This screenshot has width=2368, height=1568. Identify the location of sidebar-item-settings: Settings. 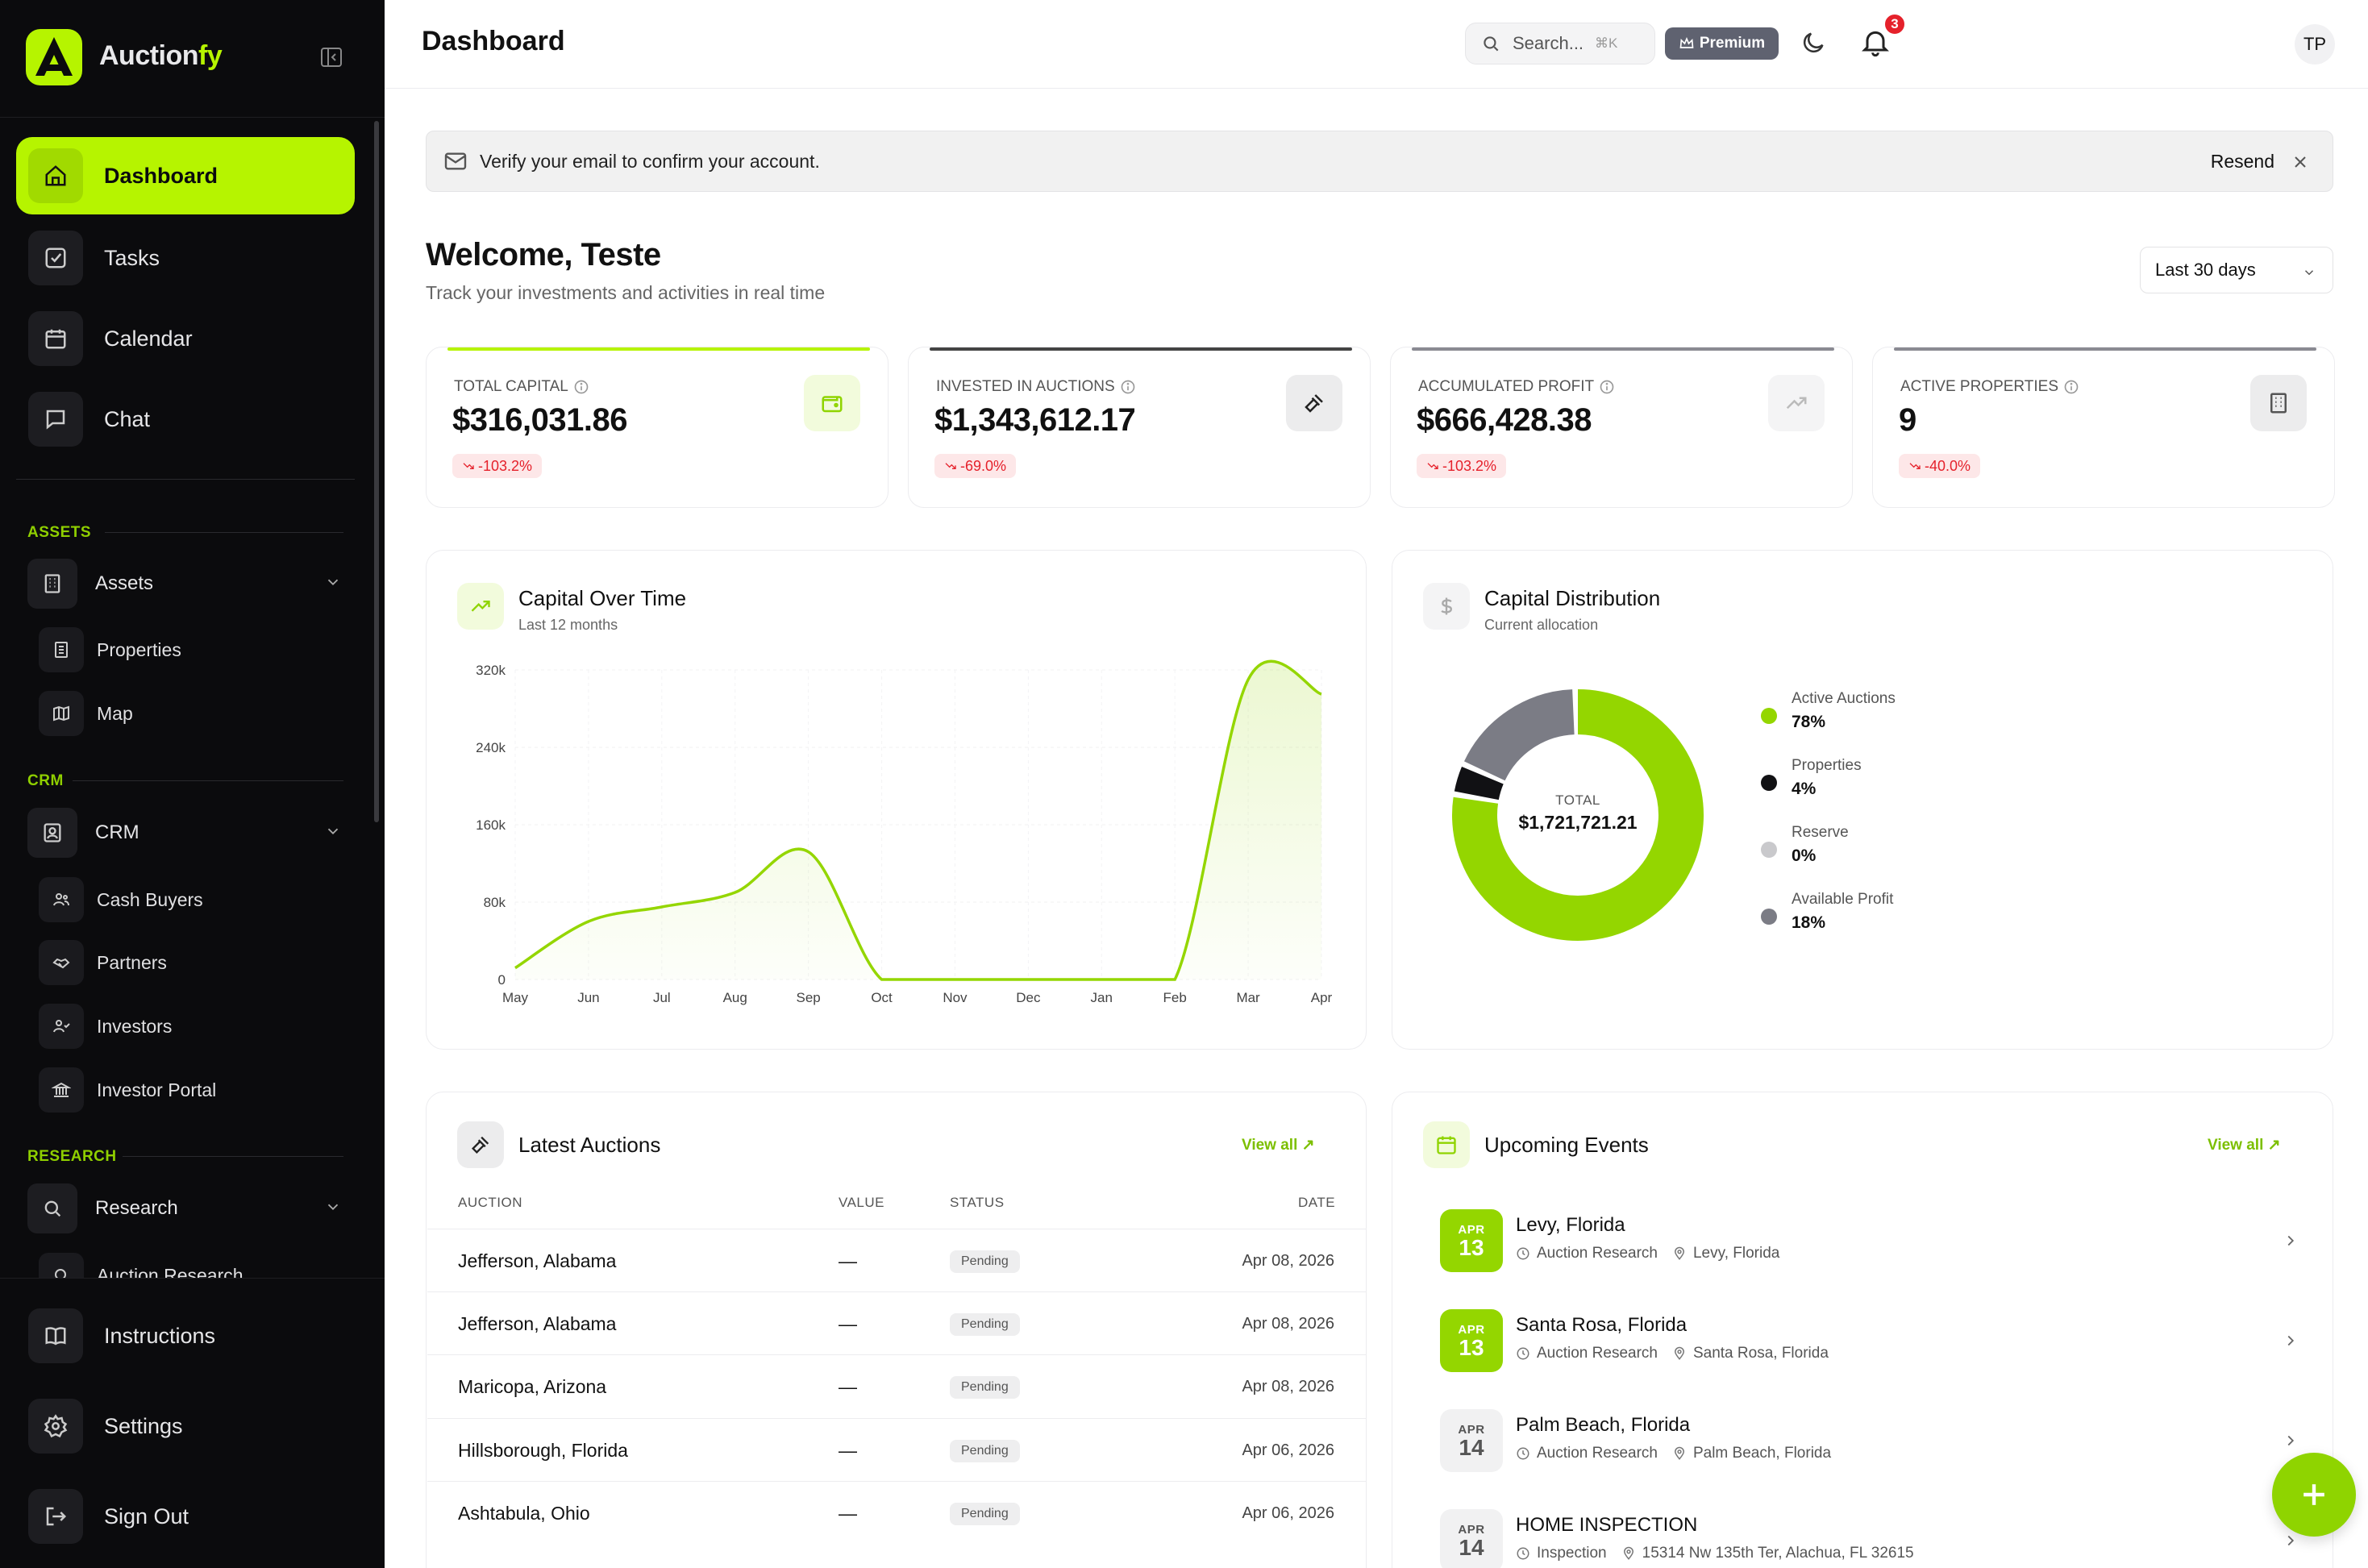
(185, 1426).